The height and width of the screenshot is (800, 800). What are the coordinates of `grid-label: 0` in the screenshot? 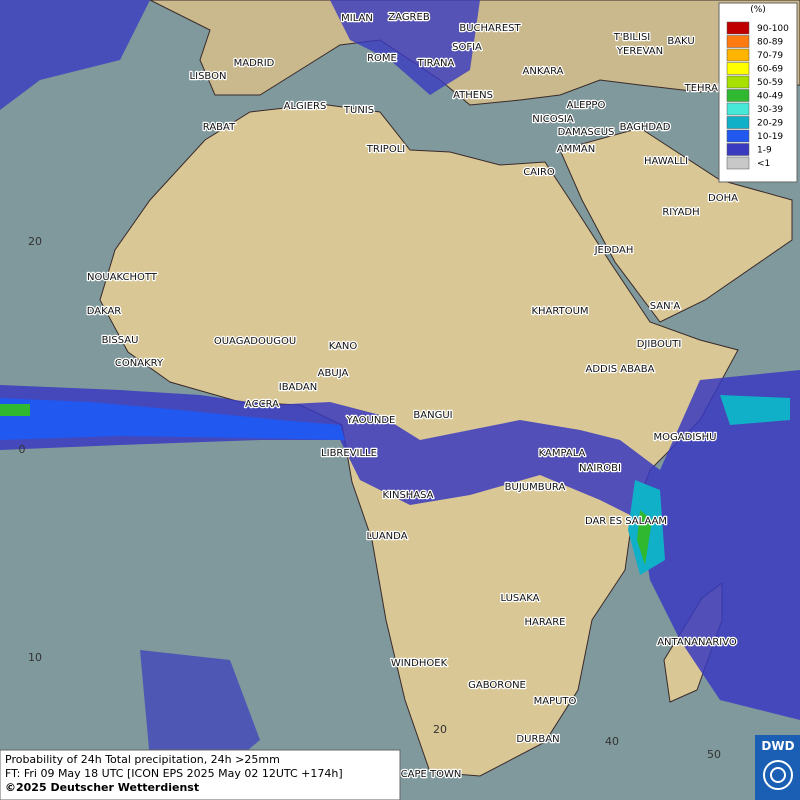 It's located at (22, 449).